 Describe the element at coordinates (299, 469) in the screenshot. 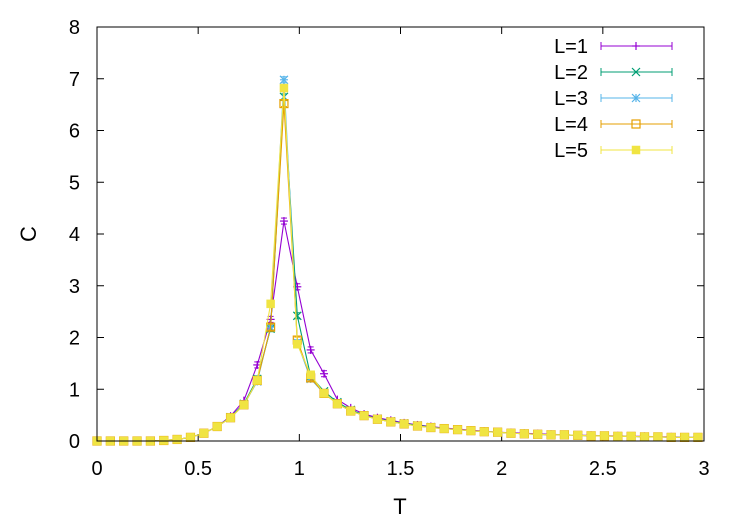

I see `x-tick-label: 1` at that location.